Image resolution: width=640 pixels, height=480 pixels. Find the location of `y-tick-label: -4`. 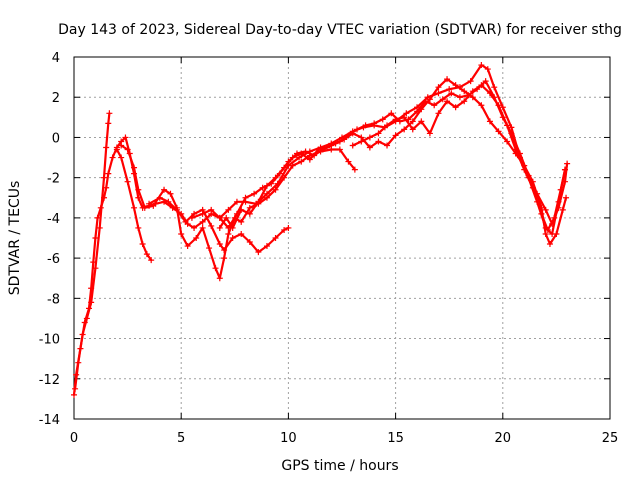

y-tick-label: -4 is located at coordinates (53, 219).